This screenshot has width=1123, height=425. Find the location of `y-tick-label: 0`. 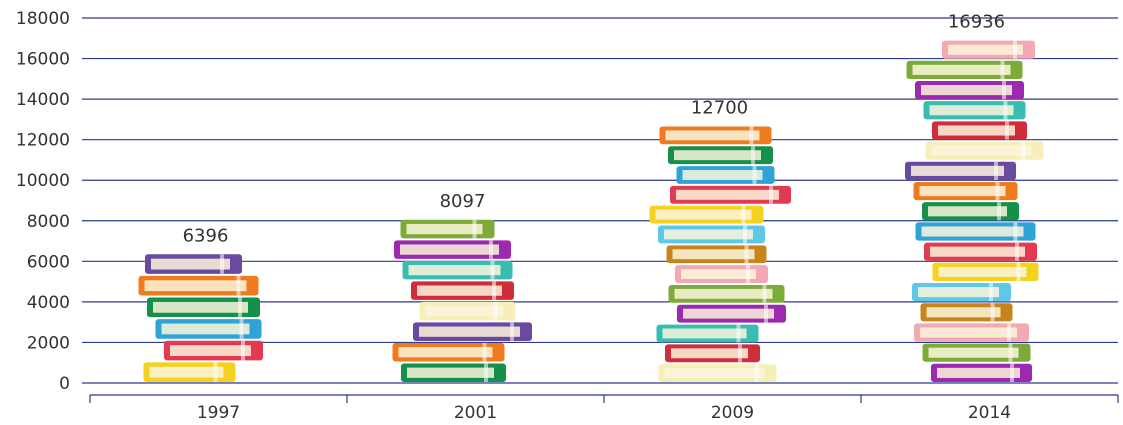

y-tick-label: 0 is located at coordinates (64, 384).